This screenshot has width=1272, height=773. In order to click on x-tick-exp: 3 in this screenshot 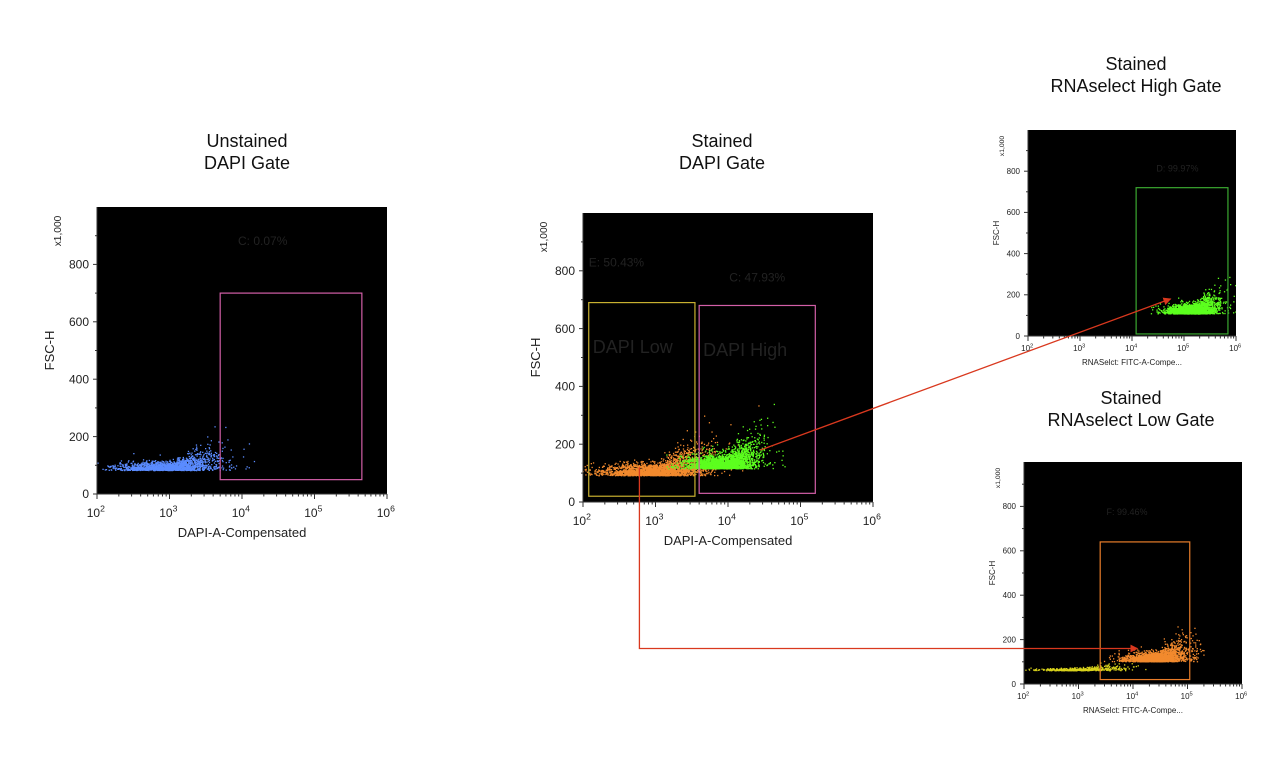, I will do `click(175, 508)`.